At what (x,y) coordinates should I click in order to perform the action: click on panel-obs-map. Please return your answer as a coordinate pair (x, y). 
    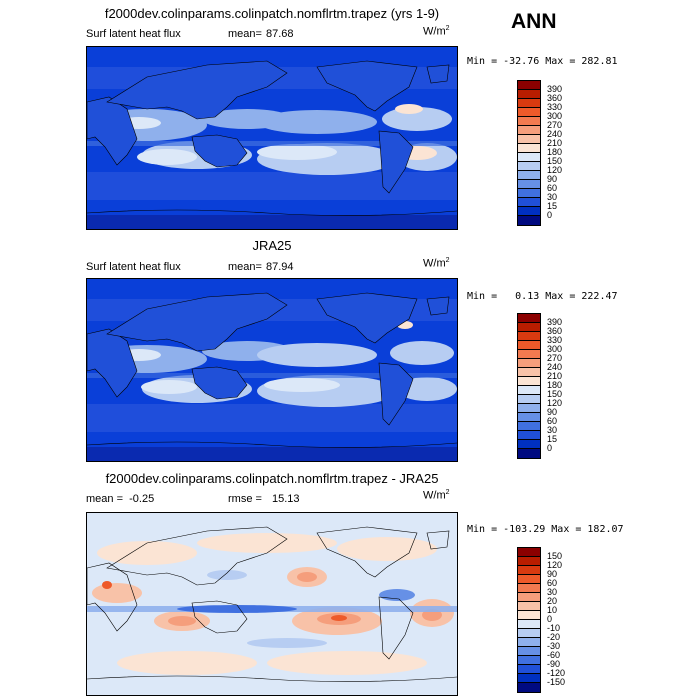
    Looking at the image, I should click on (272, 370).